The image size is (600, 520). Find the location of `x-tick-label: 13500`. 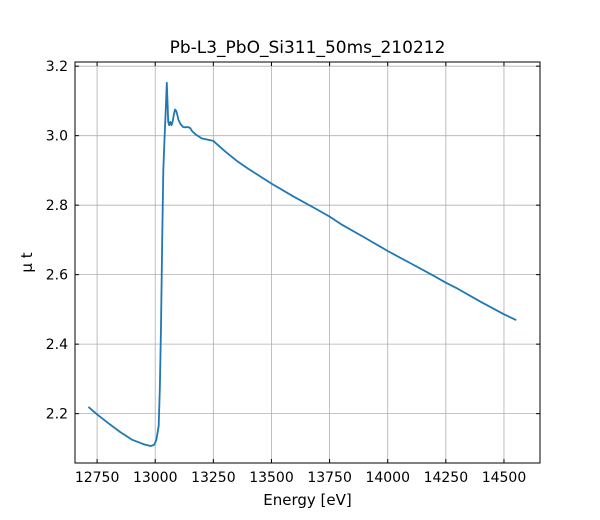

x-tick-label: 13500 is located at coordinates (271, 478).